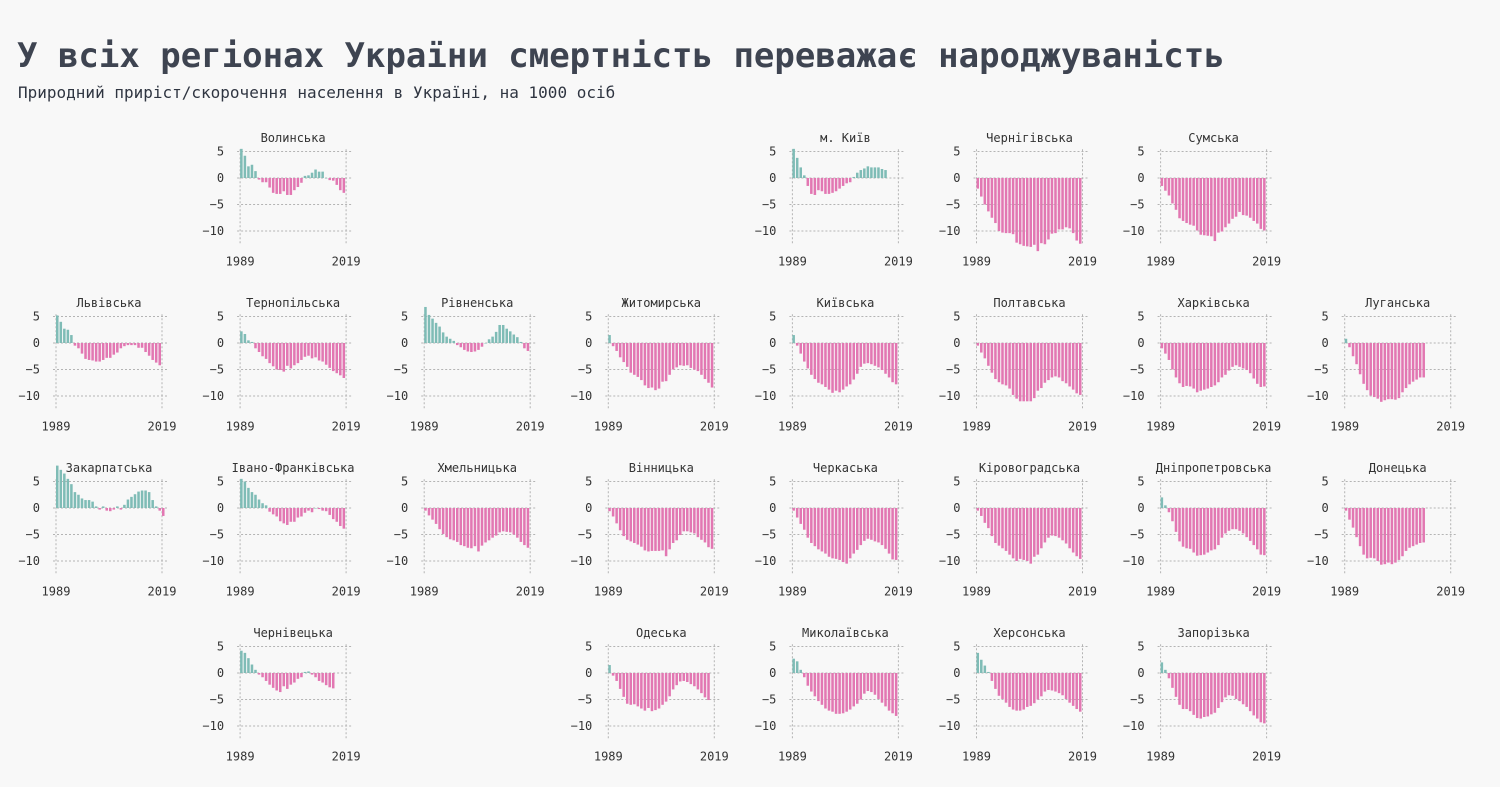 The image size is (1500, 787). Describe the element at coordinates (1214, 468) in the screenshot. I see `panel-title: Дніпропетровська` at that location.